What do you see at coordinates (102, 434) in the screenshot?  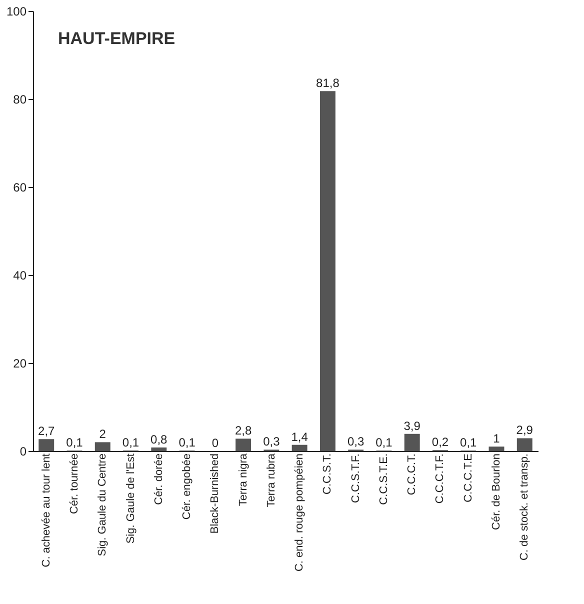 I see `data-label: 2` at bounding box center [102, 434].